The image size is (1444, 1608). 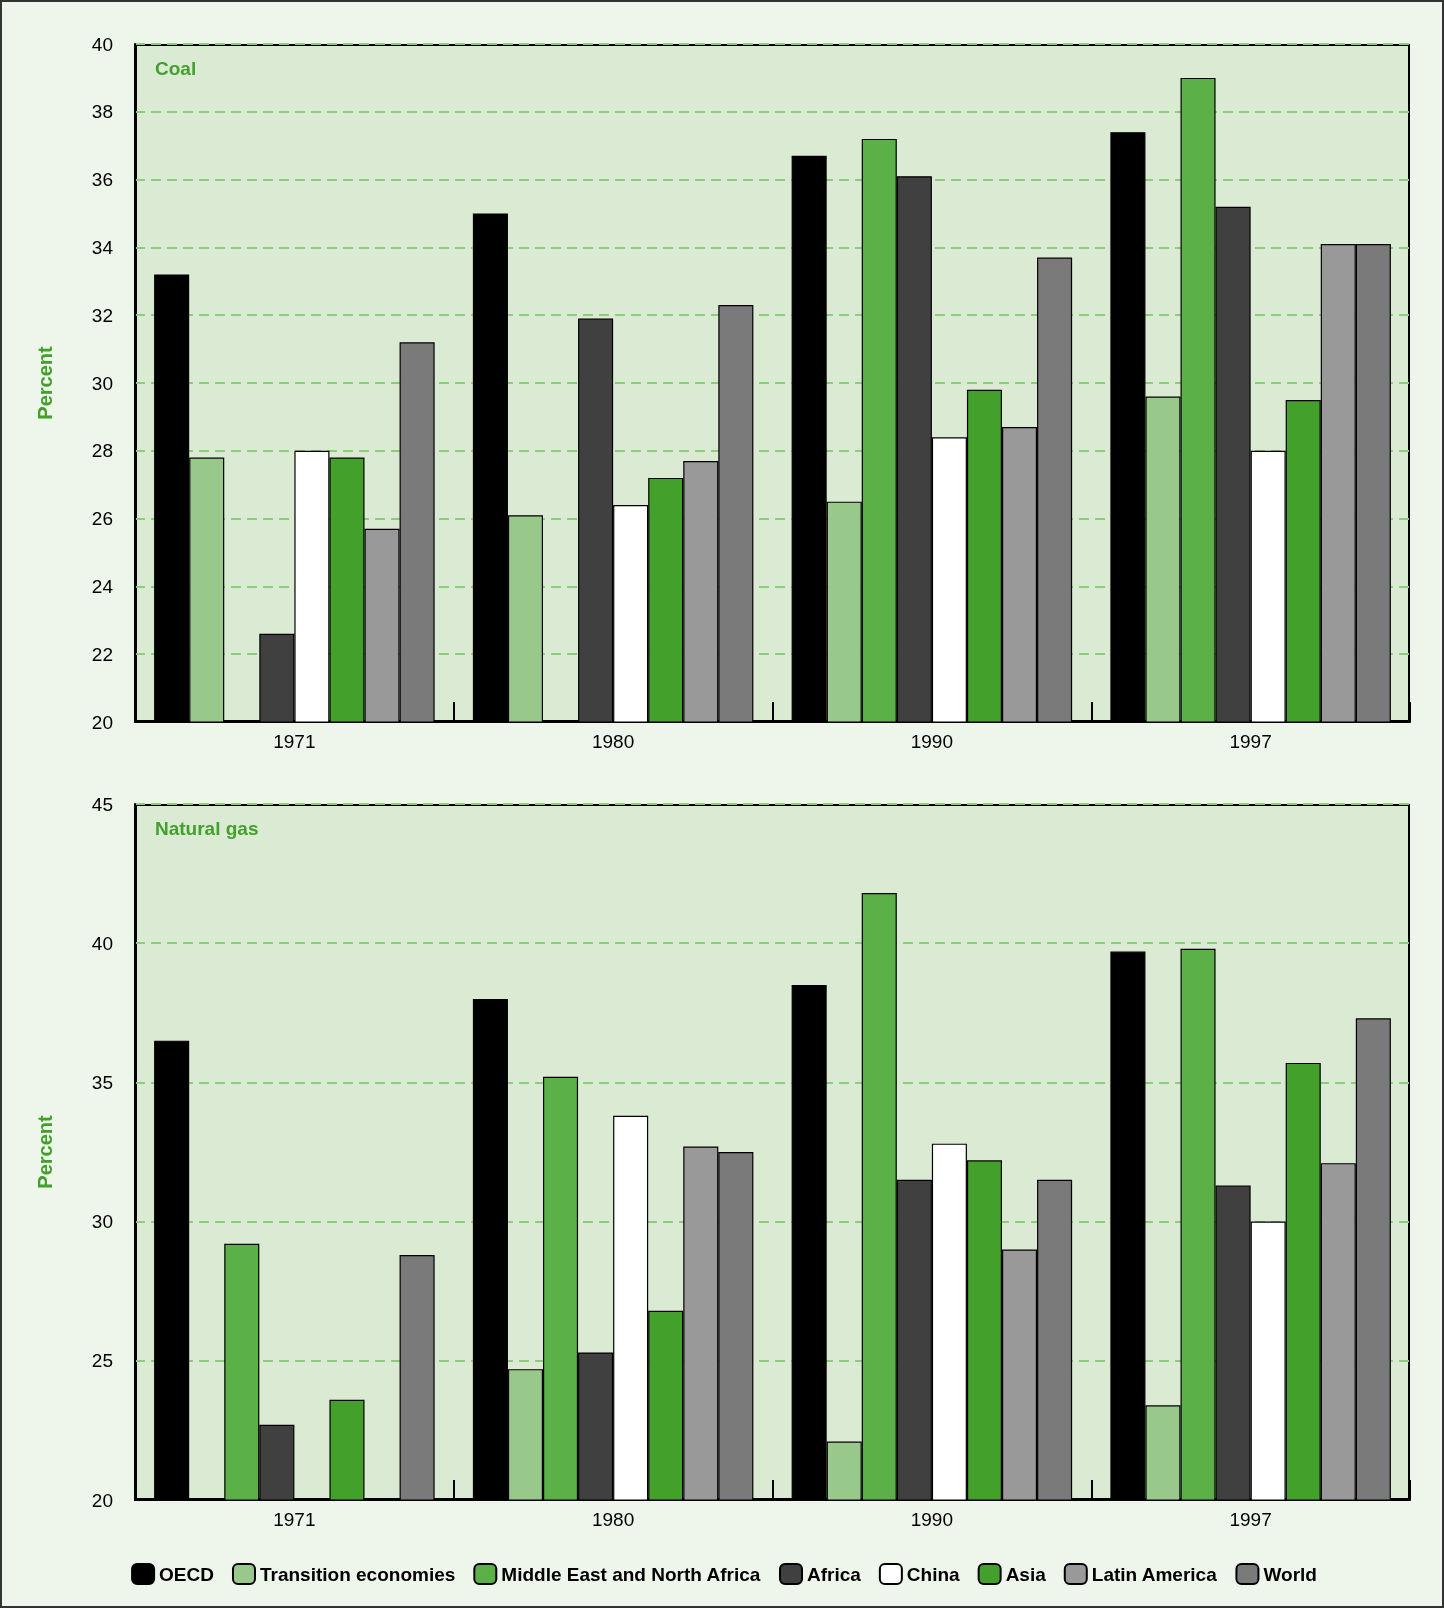 I want to click on legend-label: Asia, so click(x=1026, y=1574).